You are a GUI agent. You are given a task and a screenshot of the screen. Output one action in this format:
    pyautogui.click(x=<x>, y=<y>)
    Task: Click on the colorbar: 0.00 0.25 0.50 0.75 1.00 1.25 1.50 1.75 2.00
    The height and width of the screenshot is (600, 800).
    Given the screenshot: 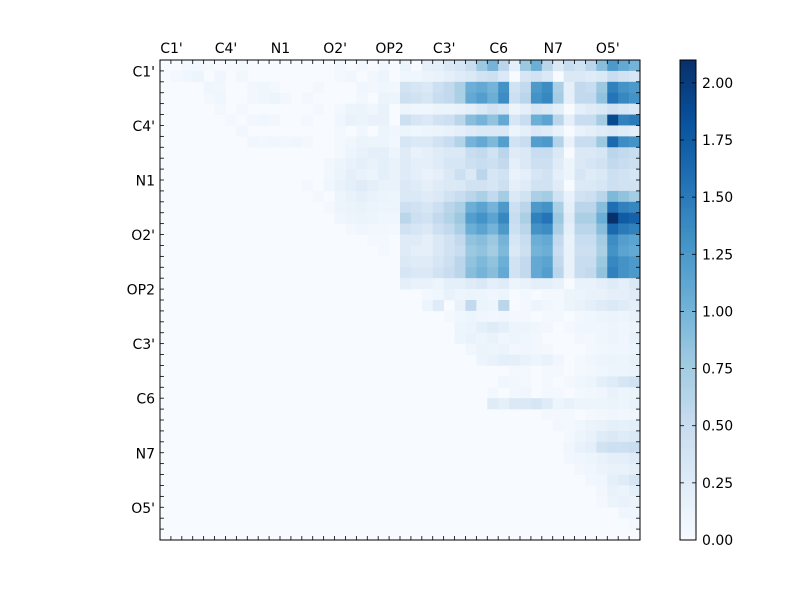 What is the action you would take?
    pyautogui.click(x=706, y=304)
    